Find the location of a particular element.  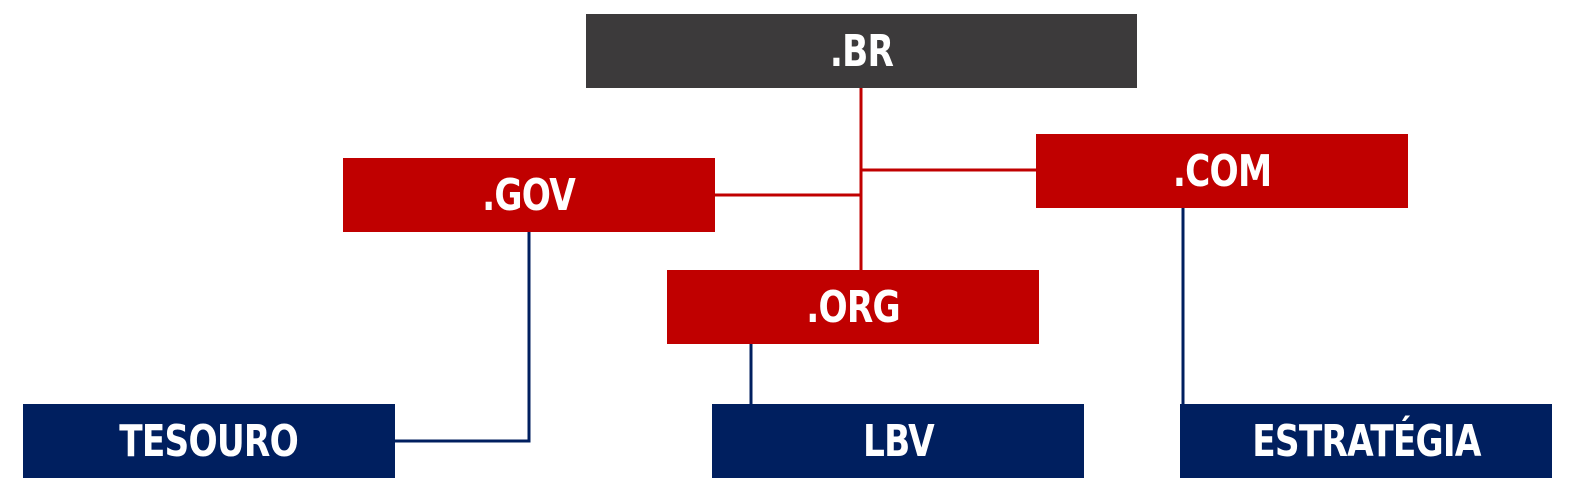

node-lbv-label: LBV is located at coordinates (898, 441).